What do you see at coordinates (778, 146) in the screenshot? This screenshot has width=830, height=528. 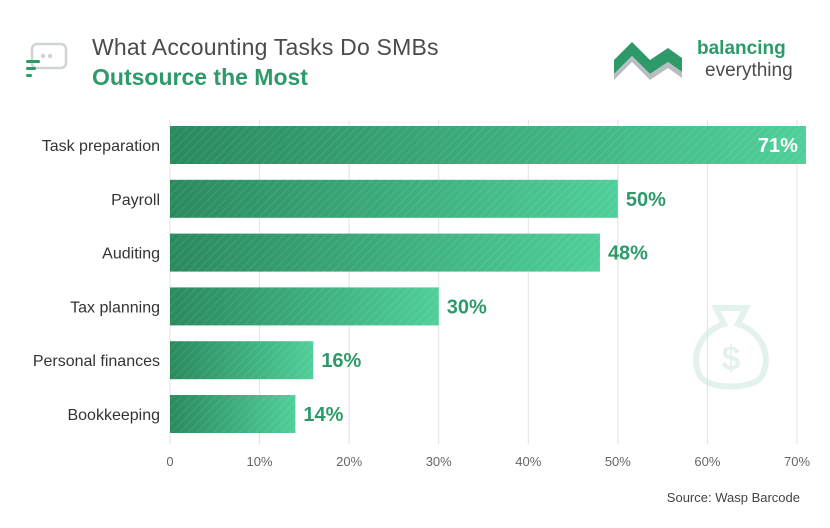 I see `value-label: 71%` at bounding box center [778, 146].